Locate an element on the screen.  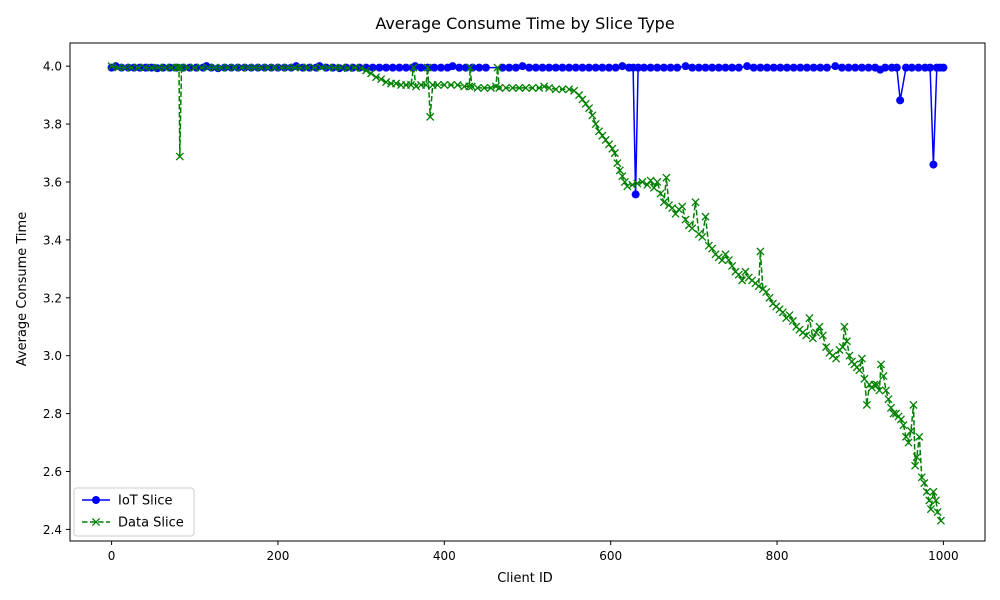
legend-entry: Data Slice is located at coordinates (133, 523).